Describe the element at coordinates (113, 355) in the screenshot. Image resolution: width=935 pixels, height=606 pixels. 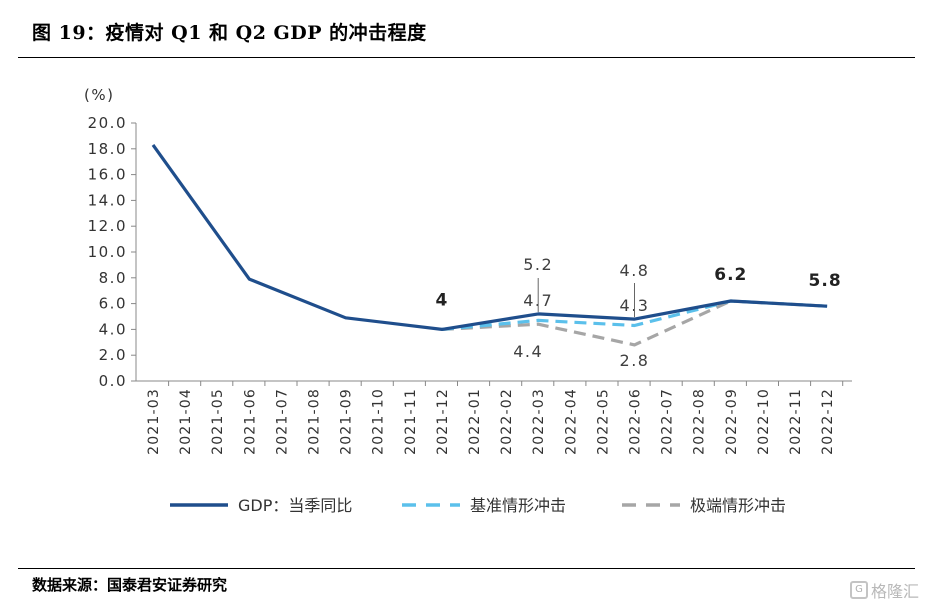
I see `y-tick-label: 2.0` at that location.